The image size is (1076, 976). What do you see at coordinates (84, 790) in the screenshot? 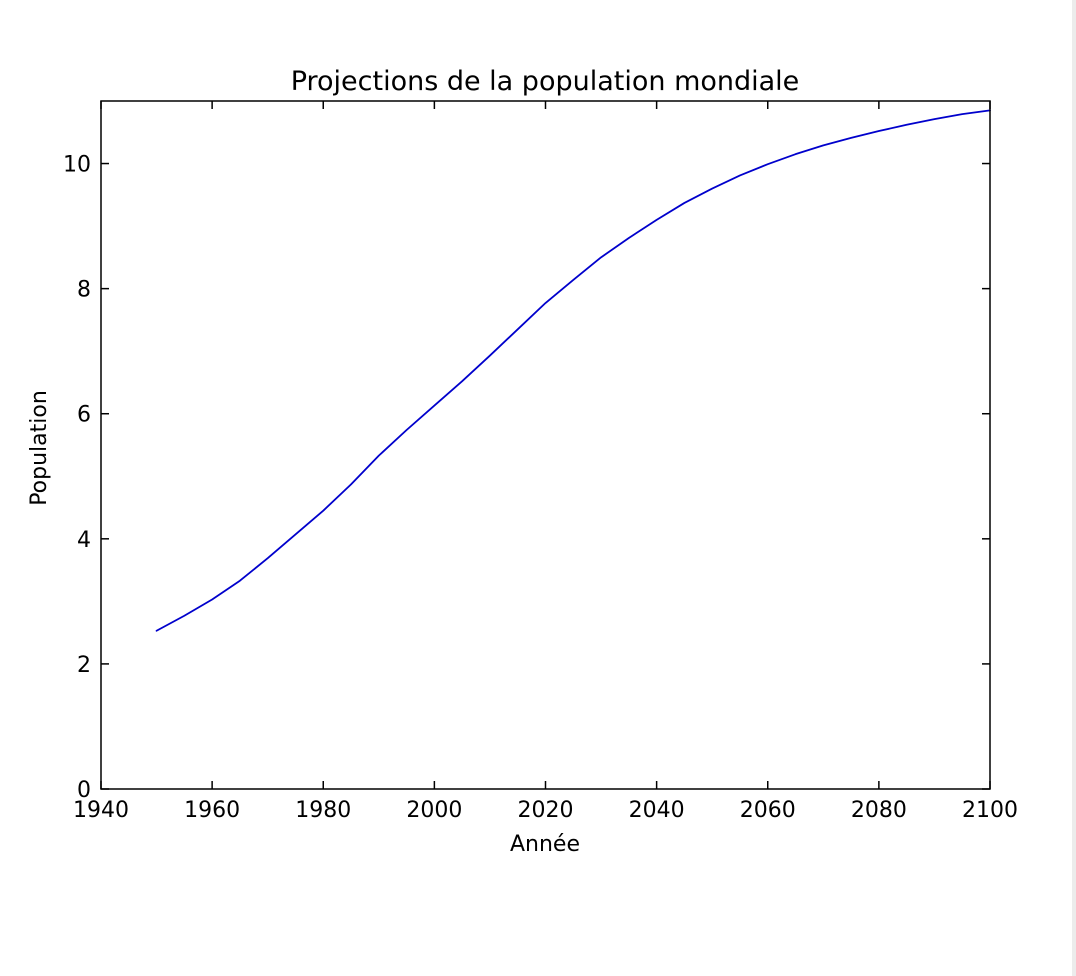
I see `y-tick-label: 0` at bounding box center [84, 790].